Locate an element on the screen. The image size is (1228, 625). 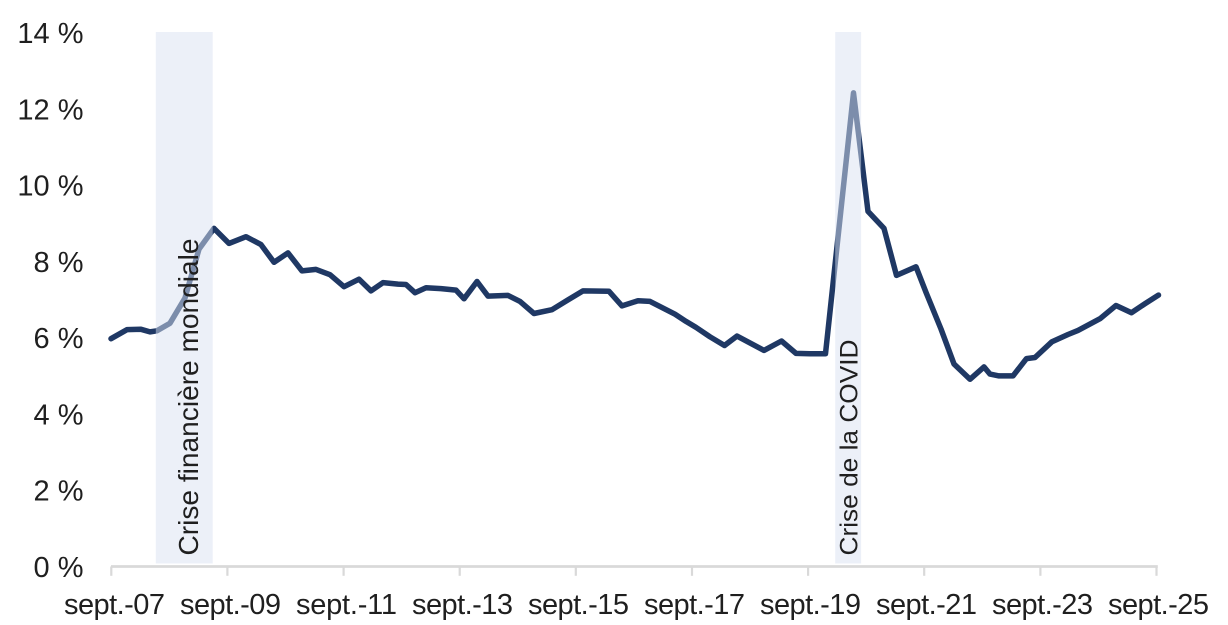
svg-text: 6 % is located at coordinates (59, 339).